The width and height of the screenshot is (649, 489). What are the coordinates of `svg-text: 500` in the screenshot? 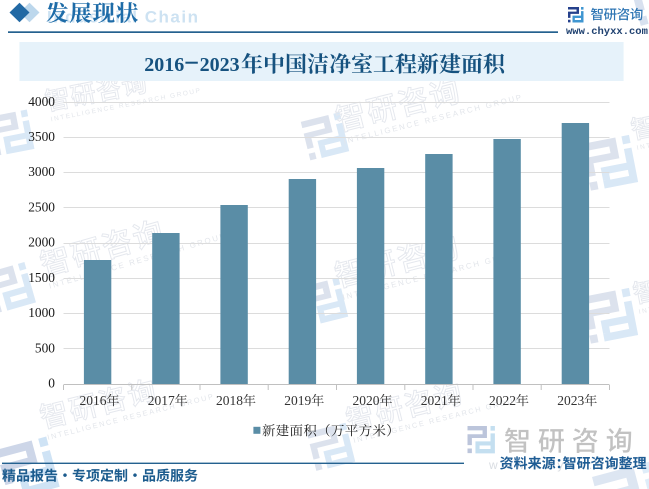 It's located at (45, 347).